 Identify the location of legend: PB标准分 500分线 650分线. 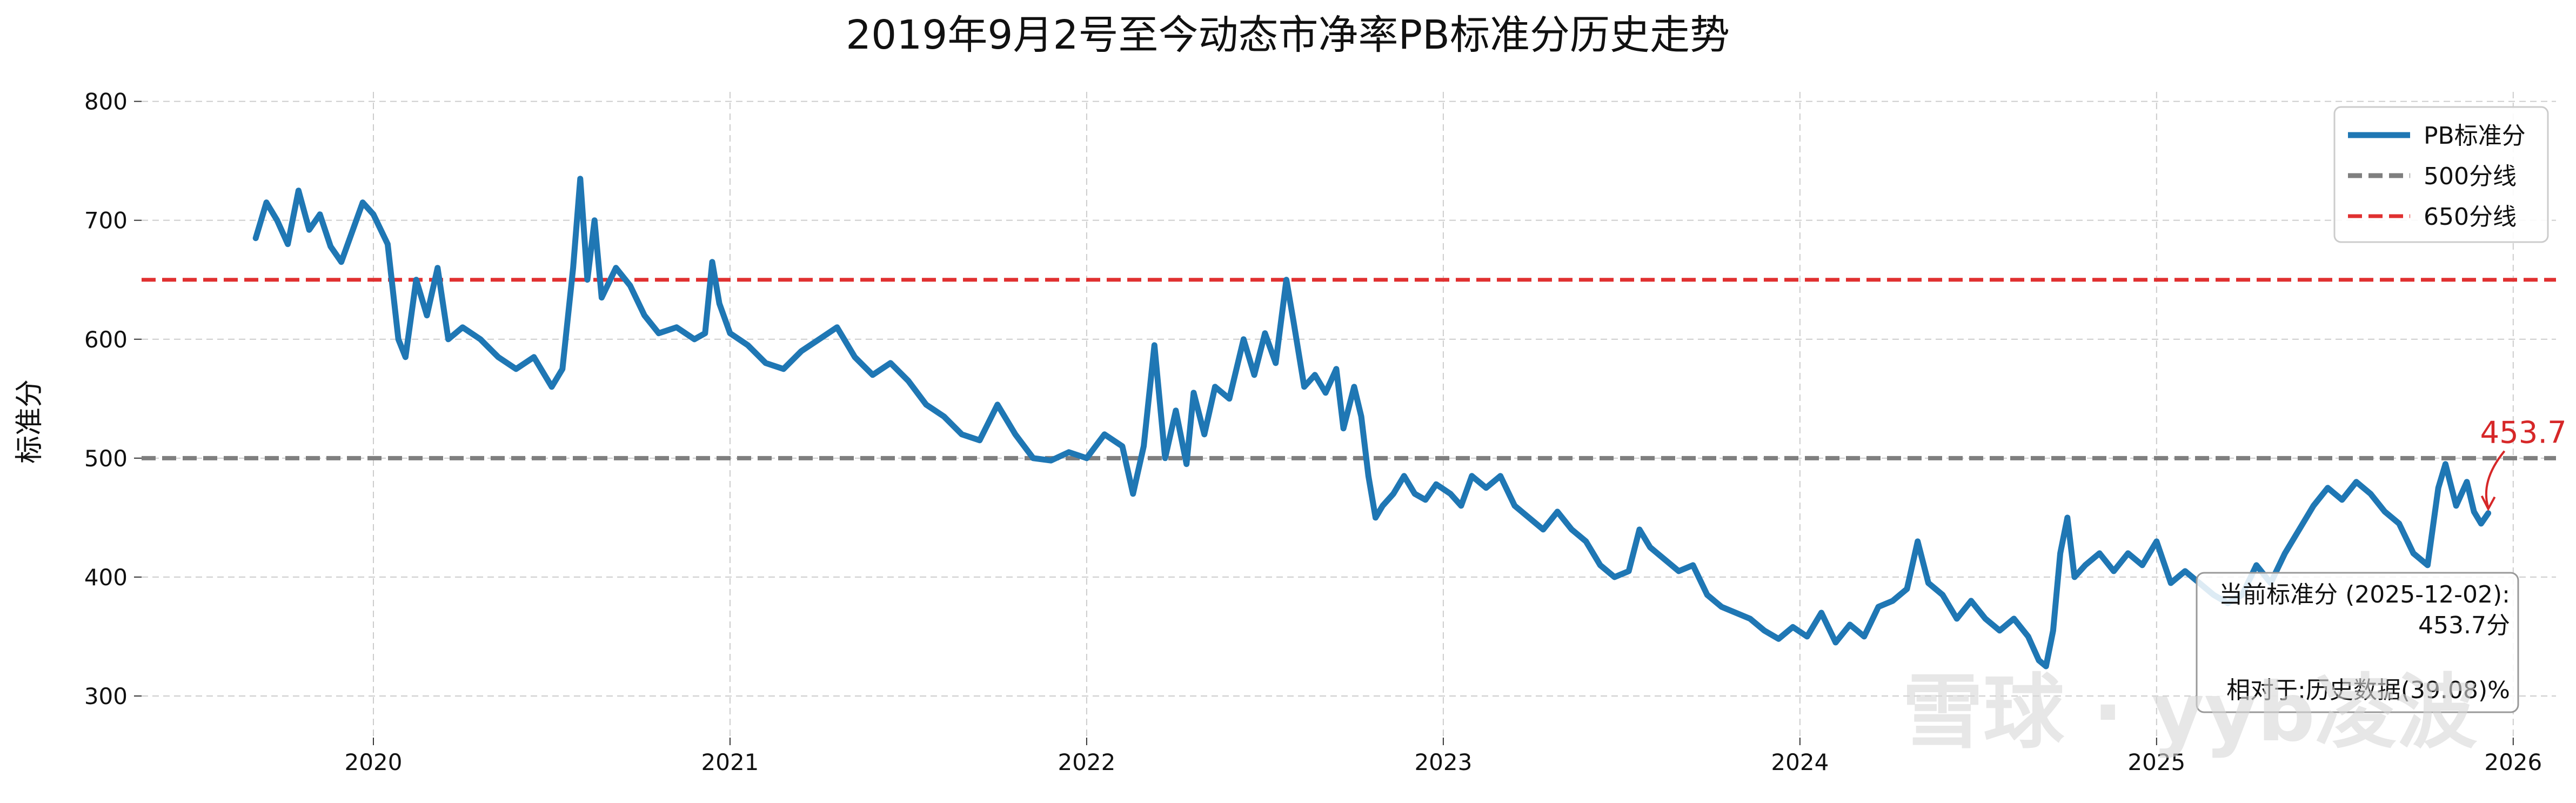
(2441, 174).